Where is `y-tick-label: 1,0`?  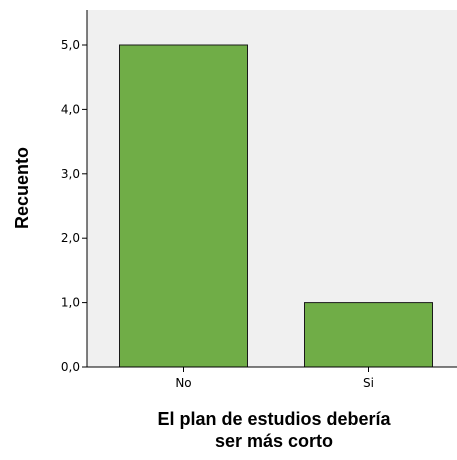 y-tick-label: 1,0 is located at coordinates (70, 303).